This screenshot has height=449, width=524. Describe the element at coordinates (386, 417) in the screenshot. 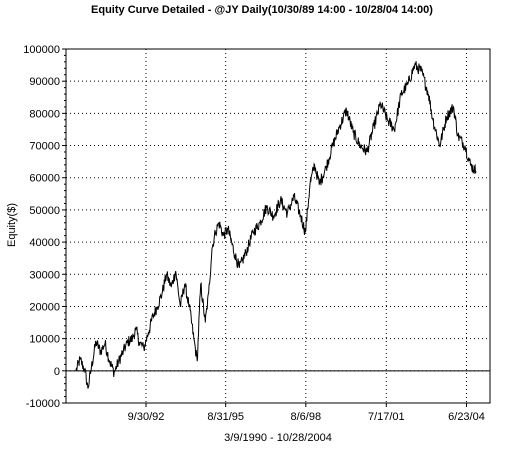

I see `x-tick-label: 7/17/01` at that location.